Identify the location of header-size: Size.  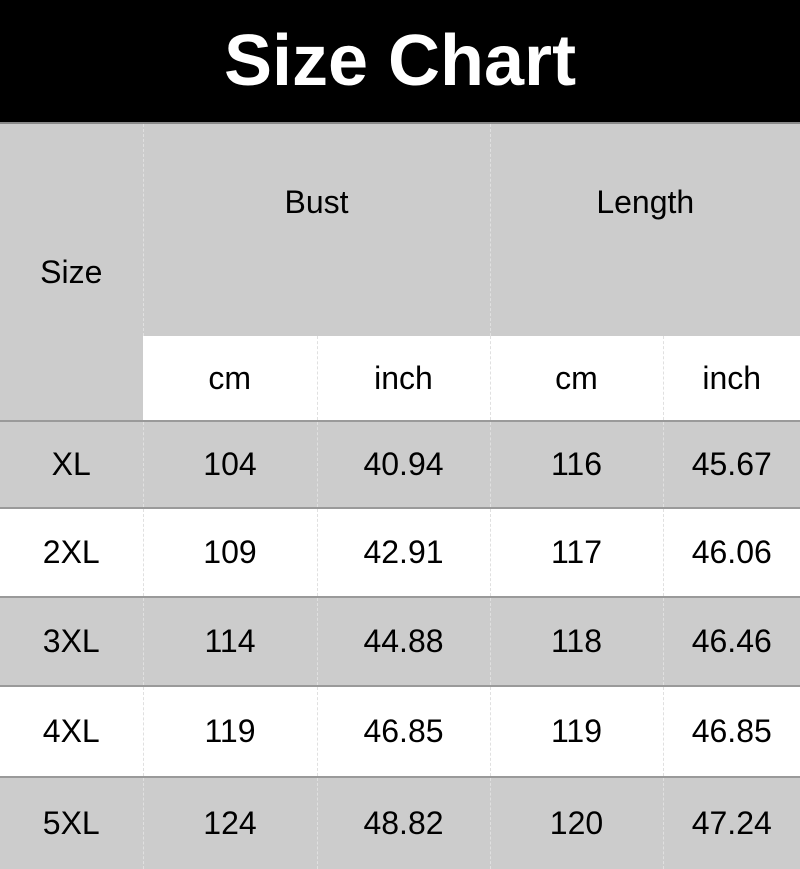
(71, 272).